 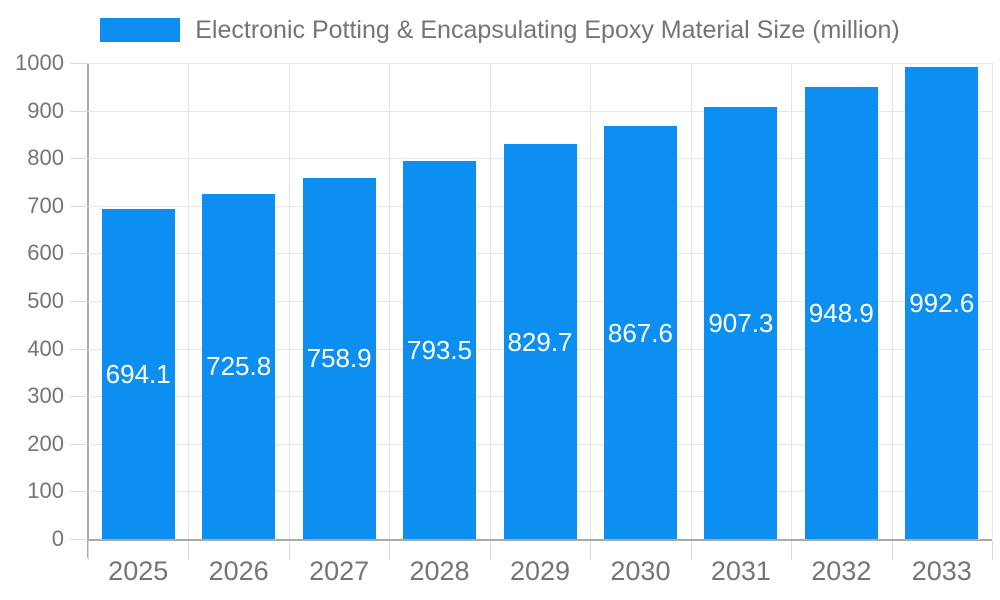 I want to click on bar-value-label: 793.5, so click(x=440, y=350).